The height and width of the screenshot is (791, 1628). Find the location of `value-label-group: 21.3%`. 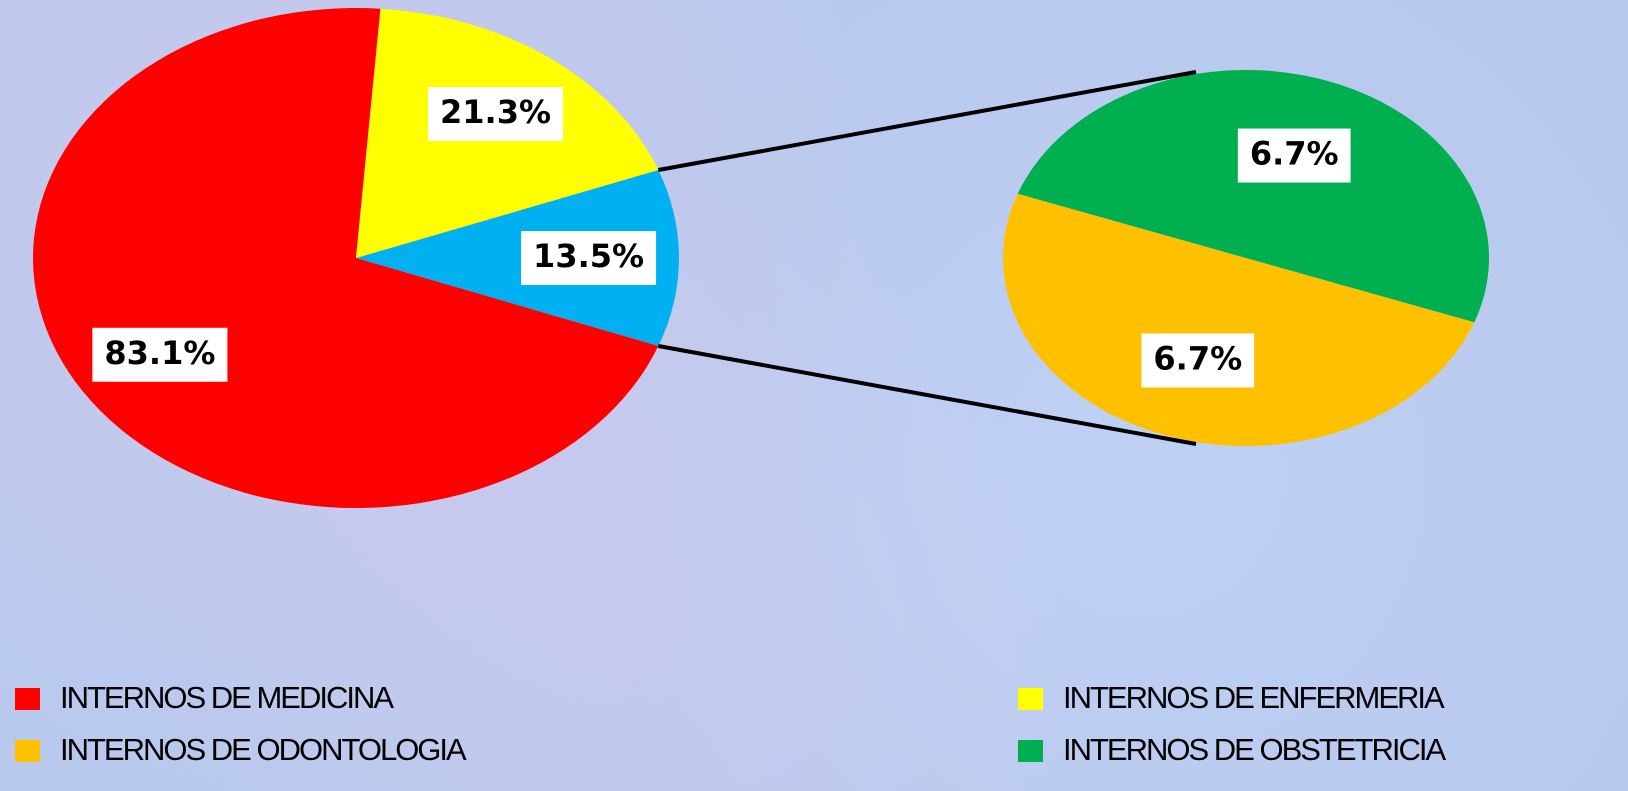

value-label-group: 21.3% is located at coordinates (496, 114).